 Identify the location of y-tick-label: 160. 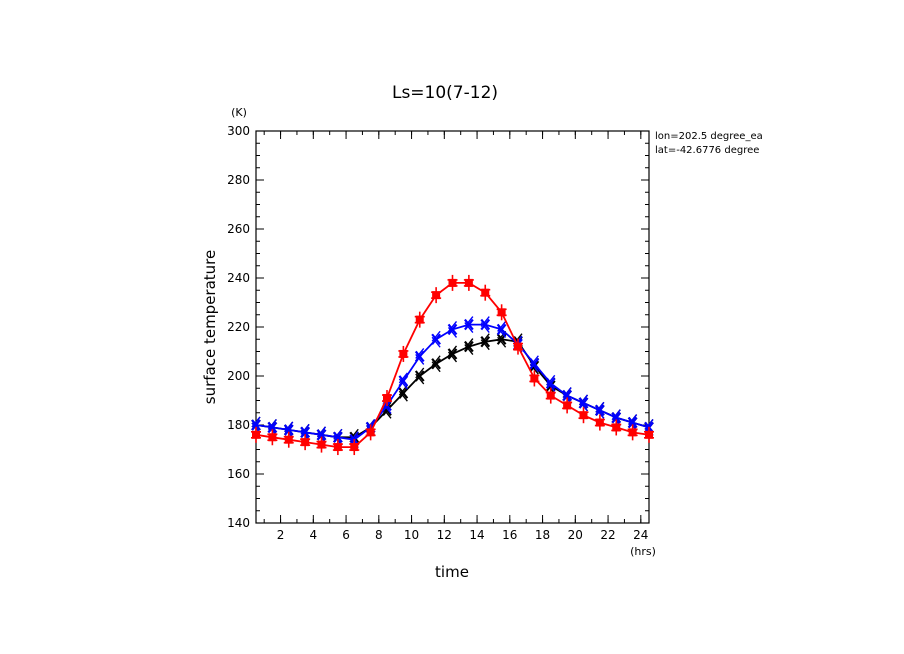
(238, 474).